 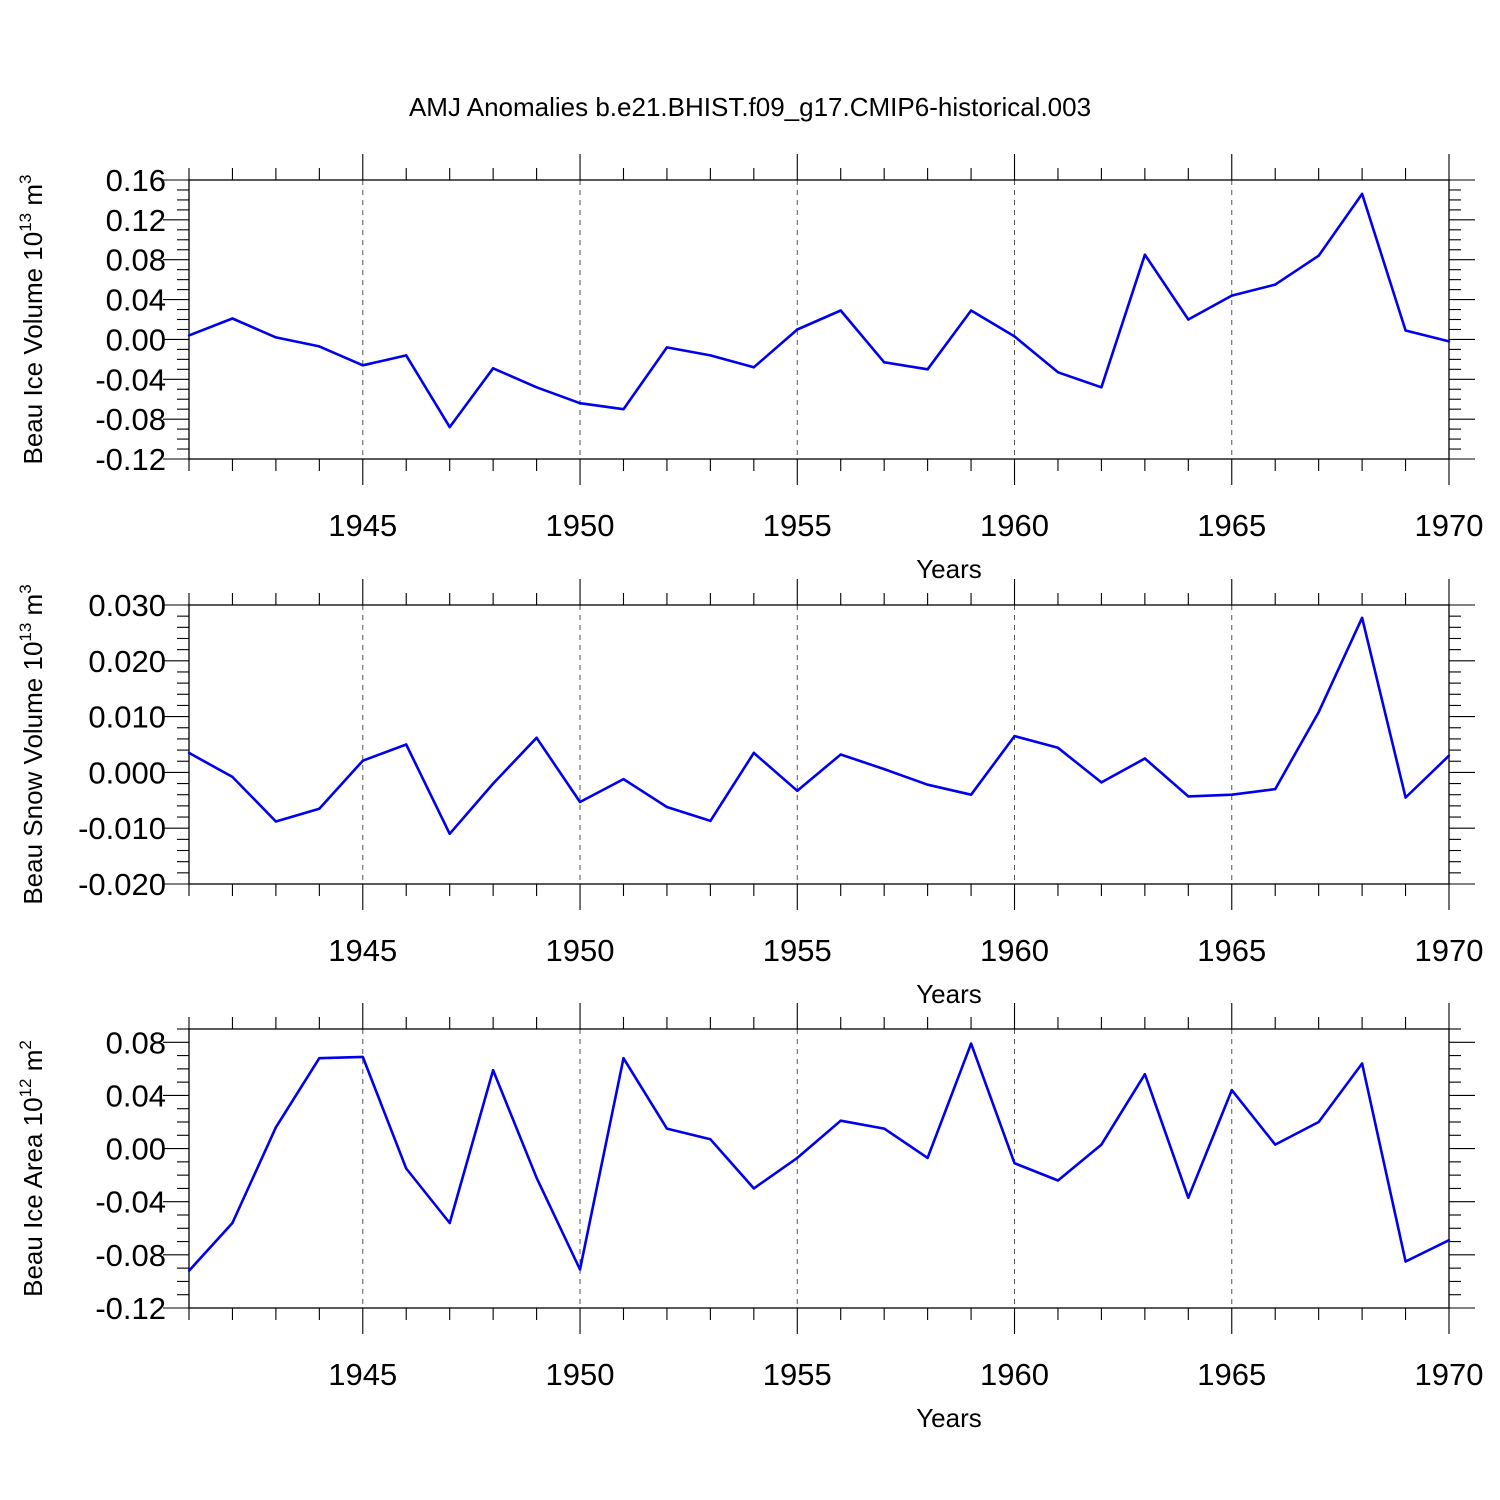 What do you see at coordinates (136, 1042) in the screenshot?
I see `y-tick-label: 0.08` at bounding box center [136, 1042].